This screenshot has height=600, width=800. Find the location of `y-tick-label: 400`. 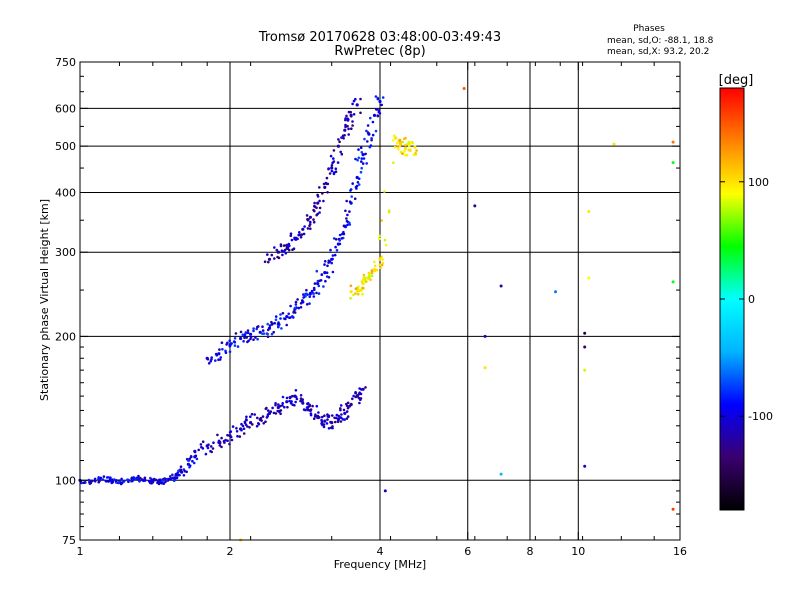

y-tick-label: 400 is located at coordinates (65, 192).